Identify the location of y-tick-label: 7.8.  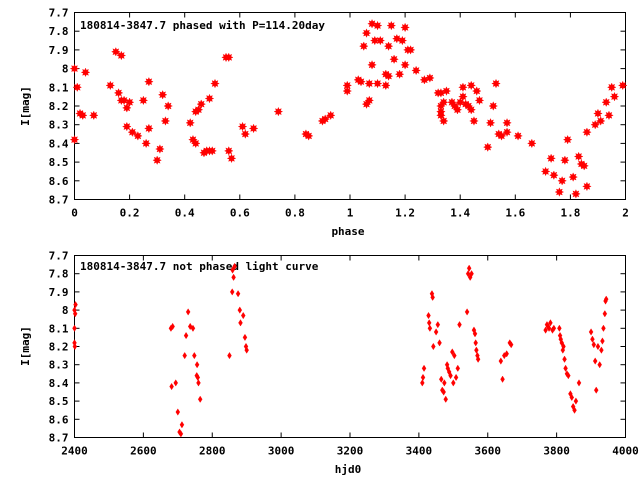
(59, 31).